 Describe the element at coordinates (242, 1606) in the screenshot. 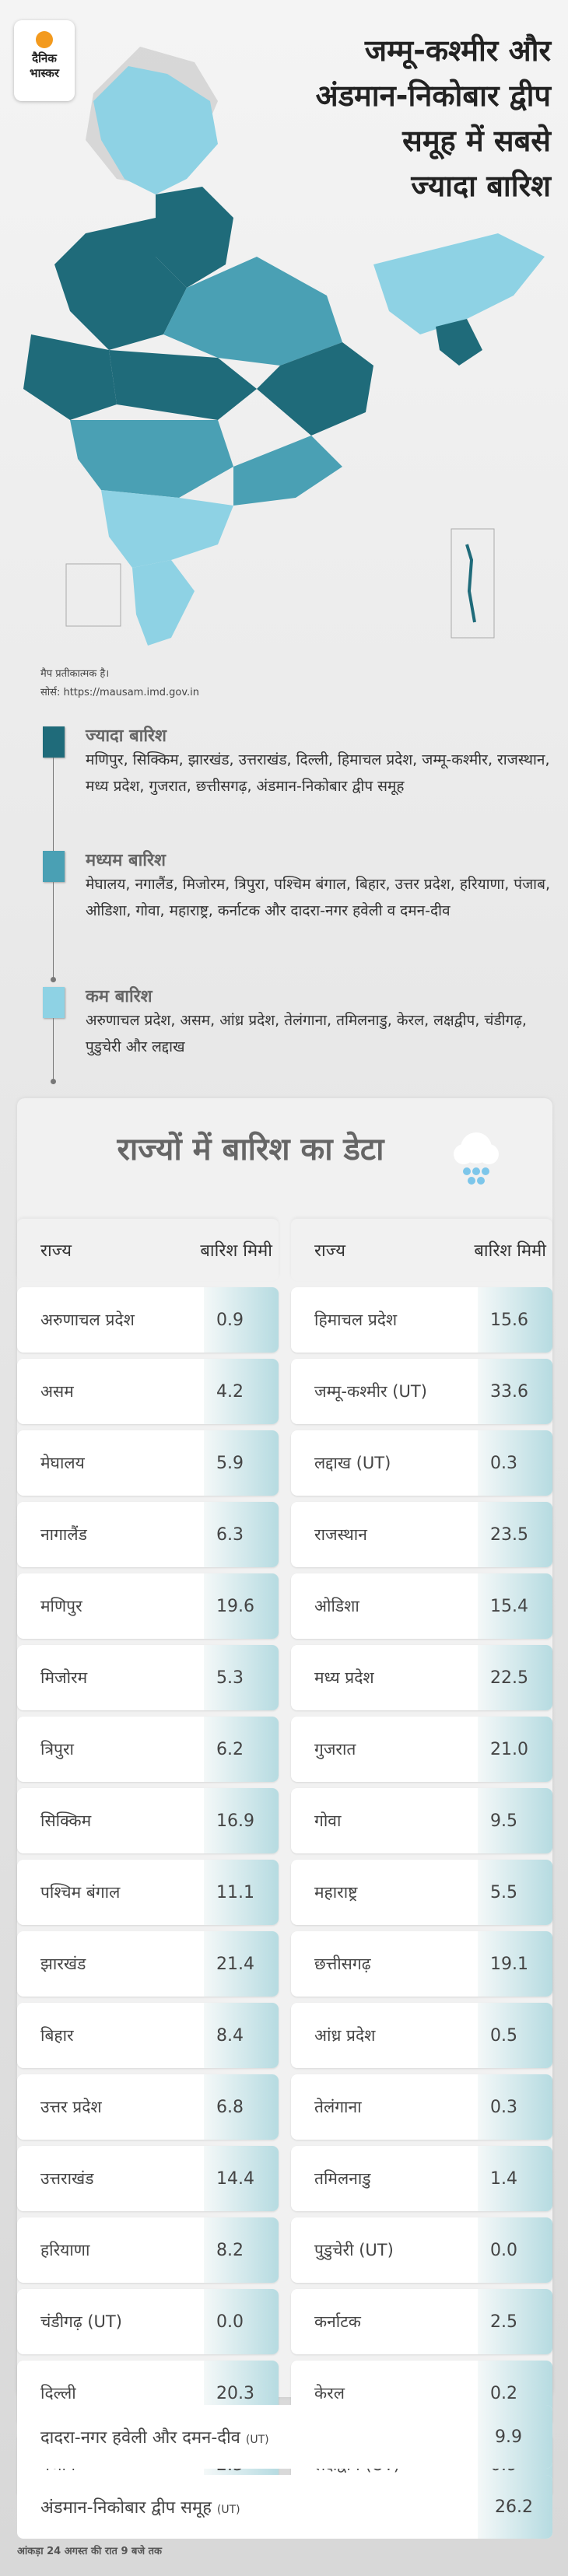

I see `rain-value: 19.6` at that location.